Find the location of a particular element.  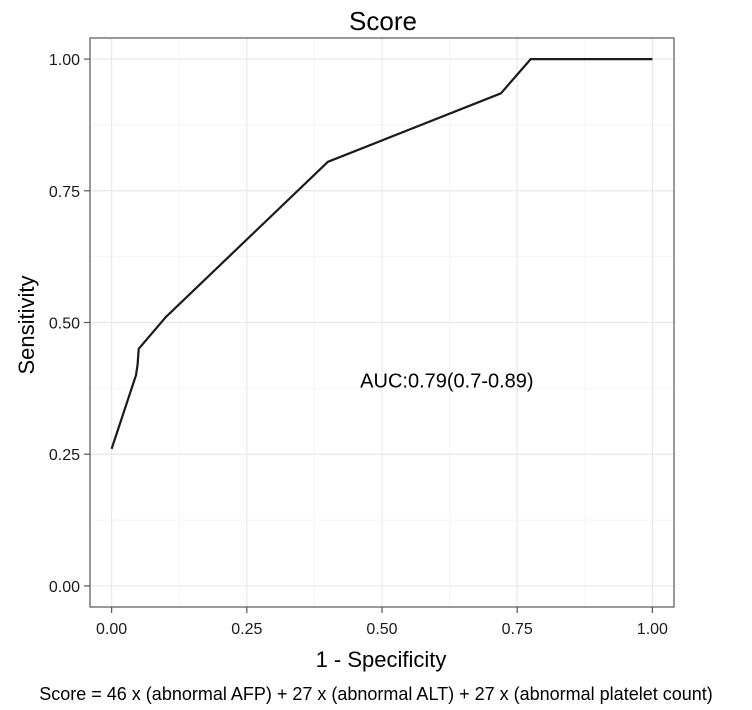

y-tick-label: 0.75 is located at coordinates (64, 192).